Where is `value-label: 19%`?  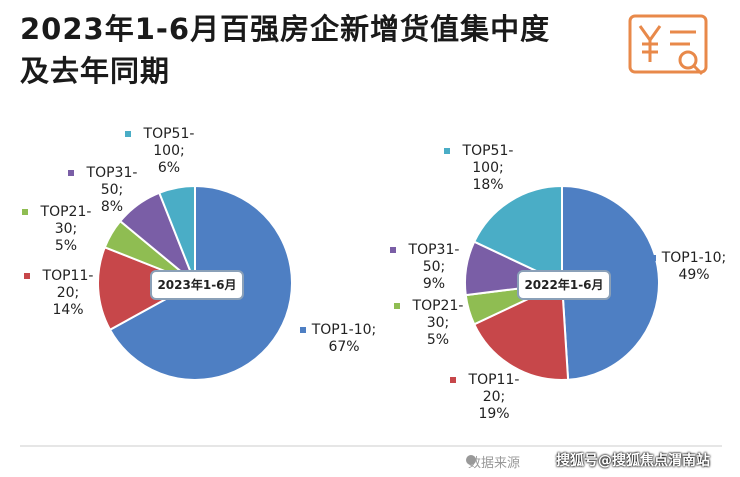
value-label: 19% is located at coordinates (494, 414).